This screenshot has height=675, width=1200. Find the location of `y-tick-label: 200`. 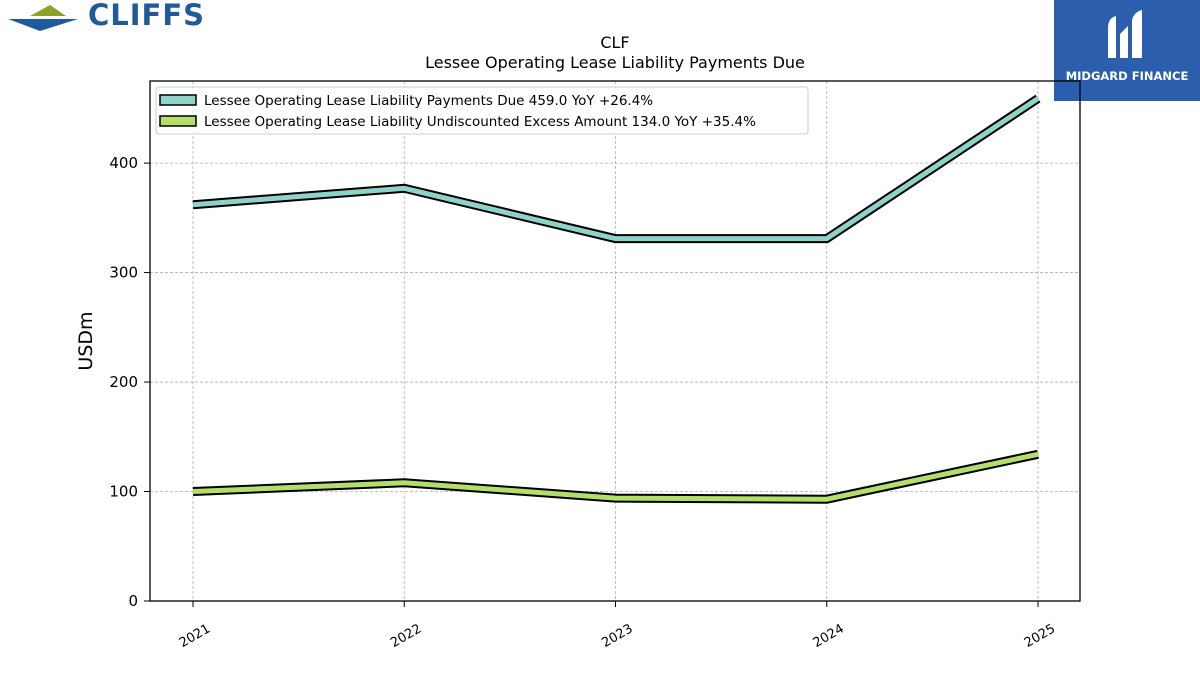

y-tick-label: 200 is located at coordinates (123, 382).